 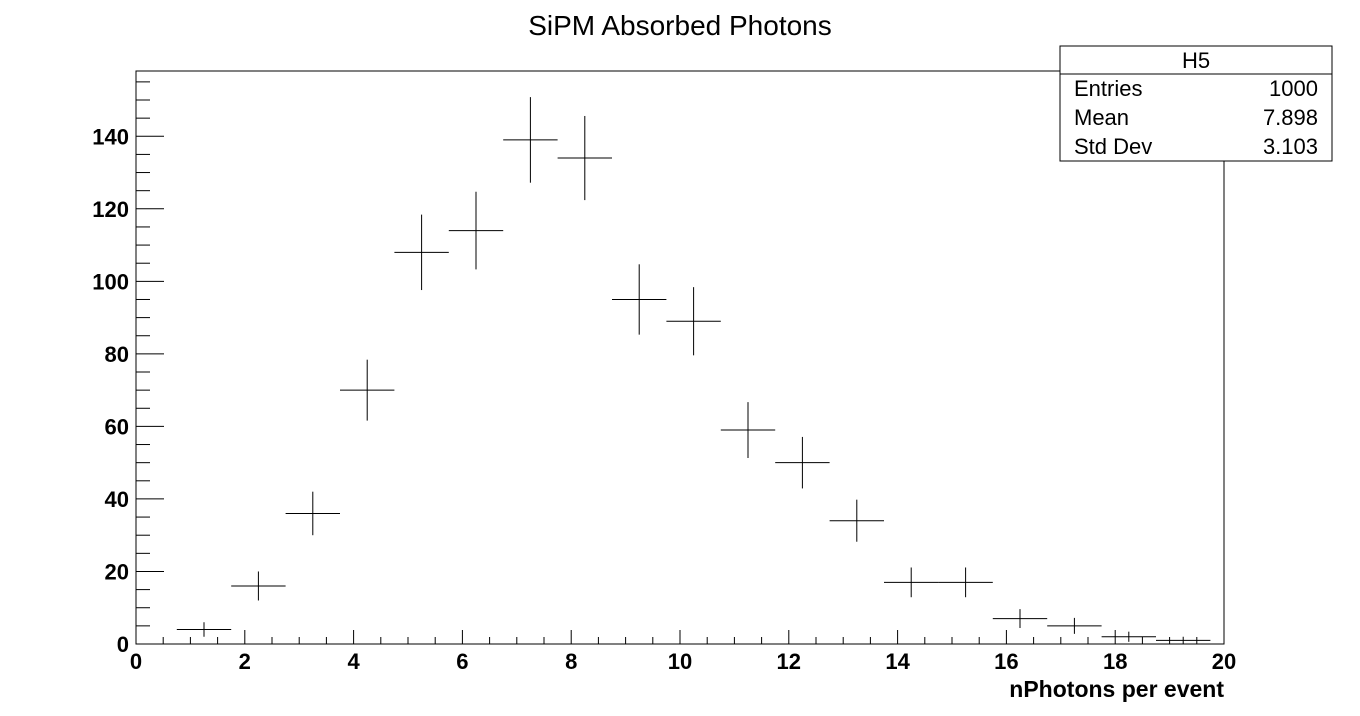 I want to click on y-tick-label: 20, so click(x=117, y=571).